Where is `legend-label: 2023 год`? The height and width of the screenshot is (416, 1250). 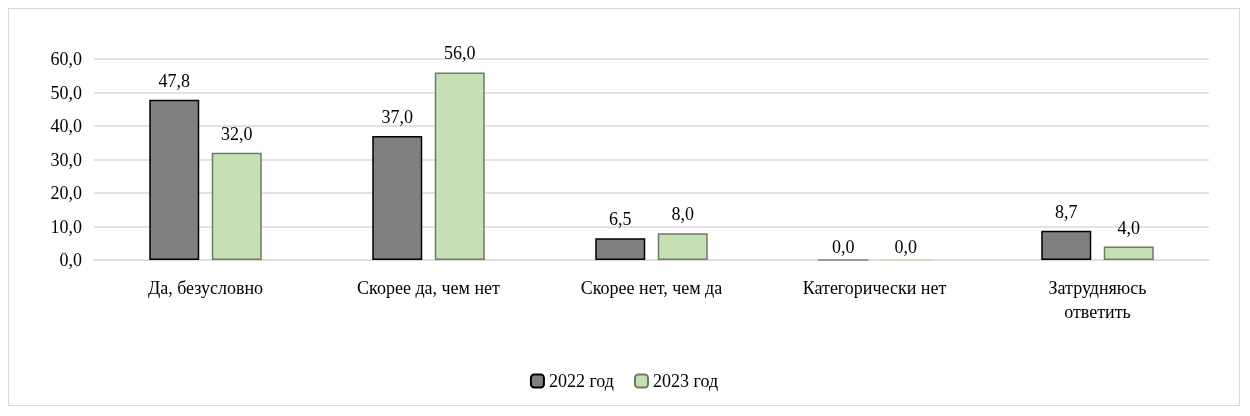 legend-label: 2023 год is located at coordinates (686, 381).